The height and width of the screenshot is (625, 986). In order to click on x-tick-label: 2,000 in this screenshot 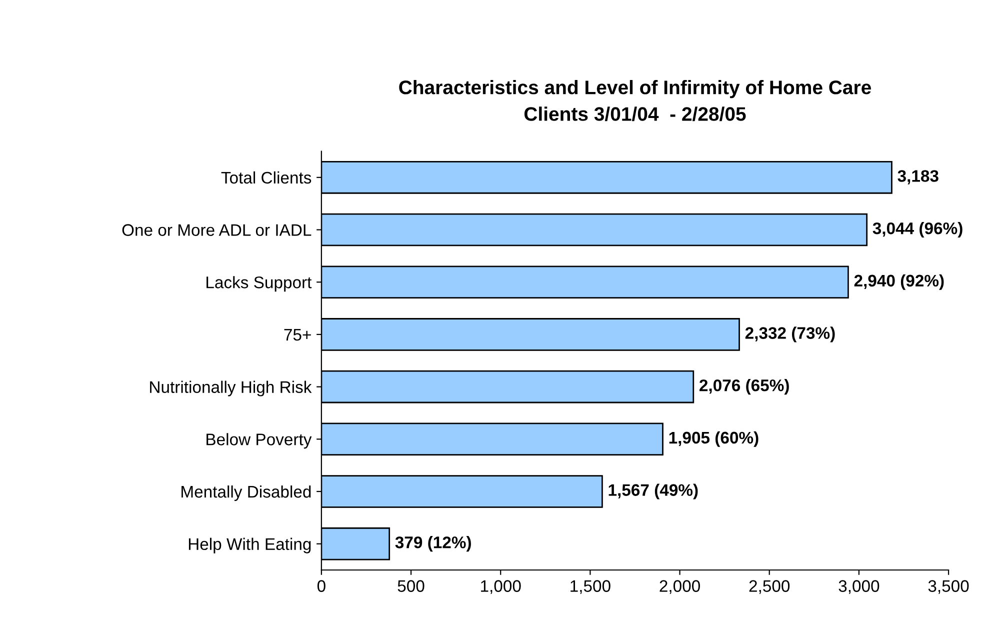, I will do `click(680, 587)`.